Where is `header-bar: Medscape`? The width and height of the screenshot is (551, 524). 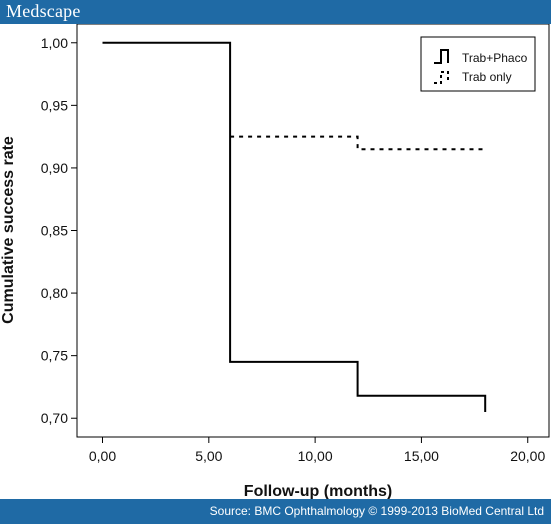
header-bar: Medscape is located at coordinates (275, 12).